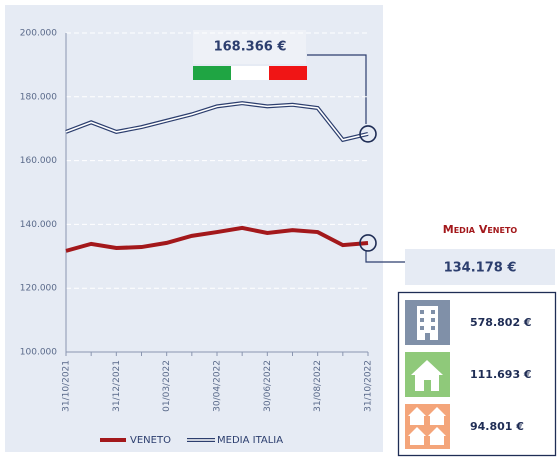  I want to click on x-tick-label: 31/10/2022, so click(369, 386).